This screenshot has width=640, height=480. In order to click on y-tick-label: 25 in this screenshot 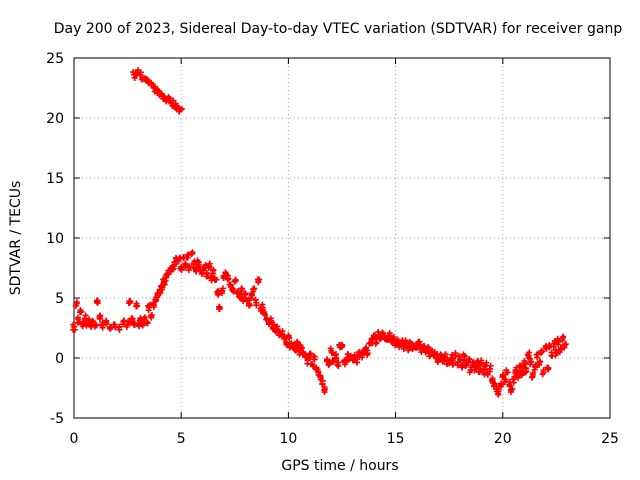, I will do `click(55, 59)`.